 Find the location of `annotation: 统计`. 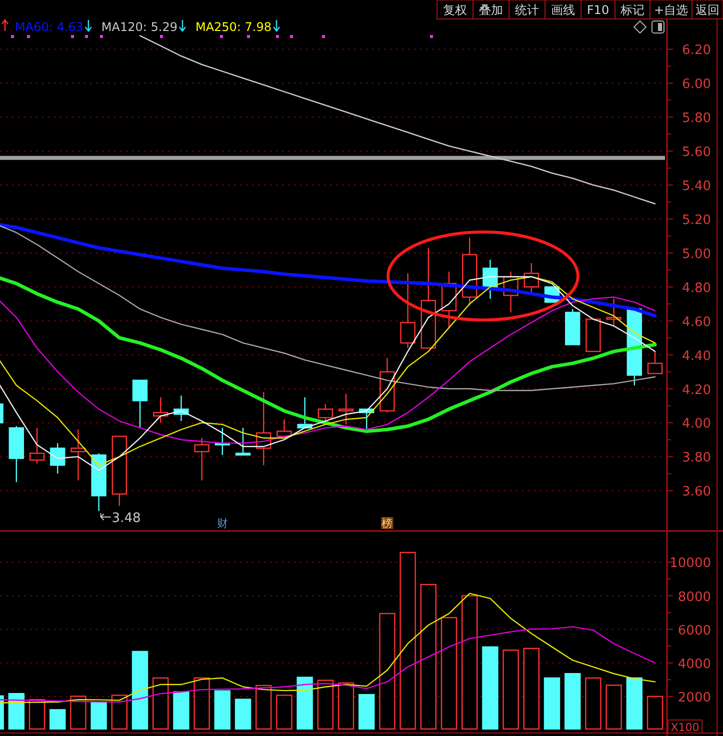

annotation: 统计 is located at coordinates (527, 10).